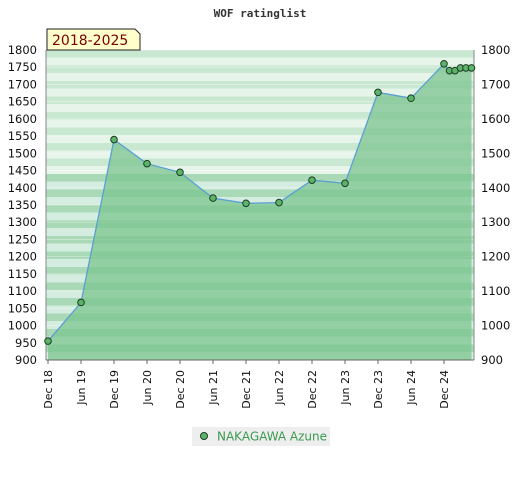  Describe the element at coordinates (48, 389) in the screenshot. I see `x-tick-label: Dec 18` at that location.